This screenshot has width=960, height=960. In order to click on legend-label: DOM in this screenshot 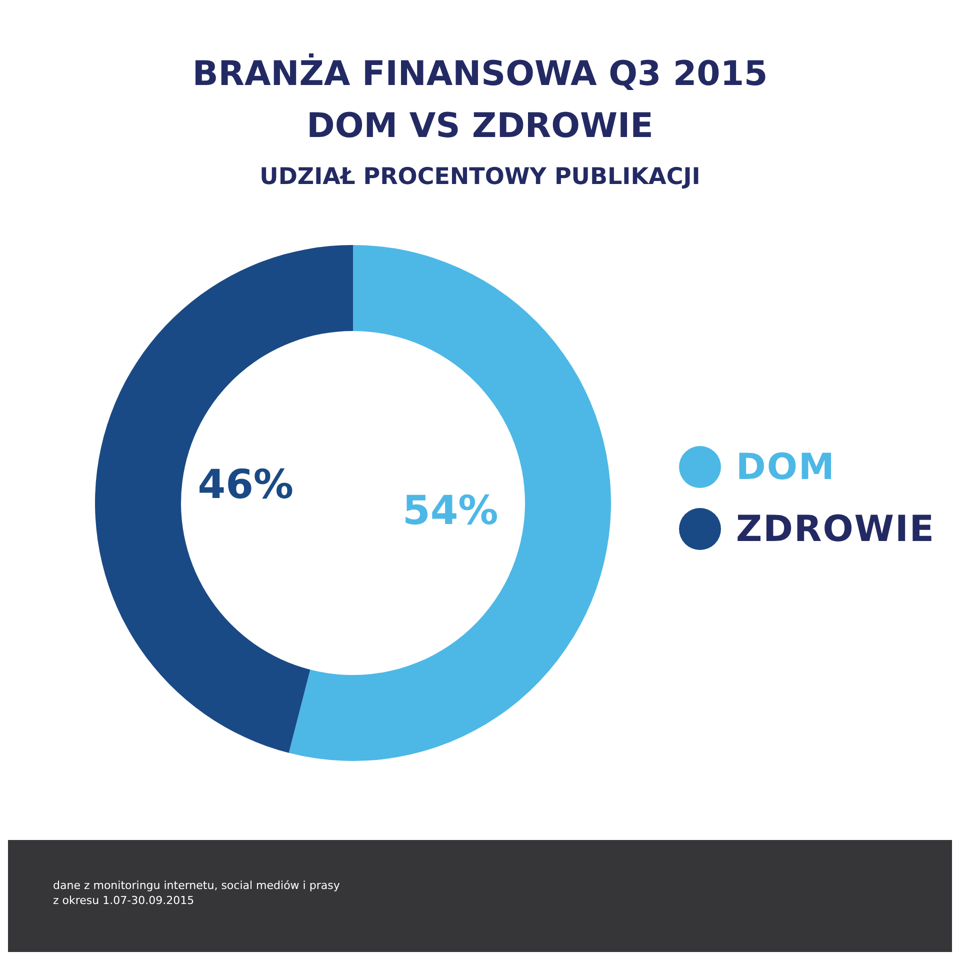, I will do `click(786, 467)`.